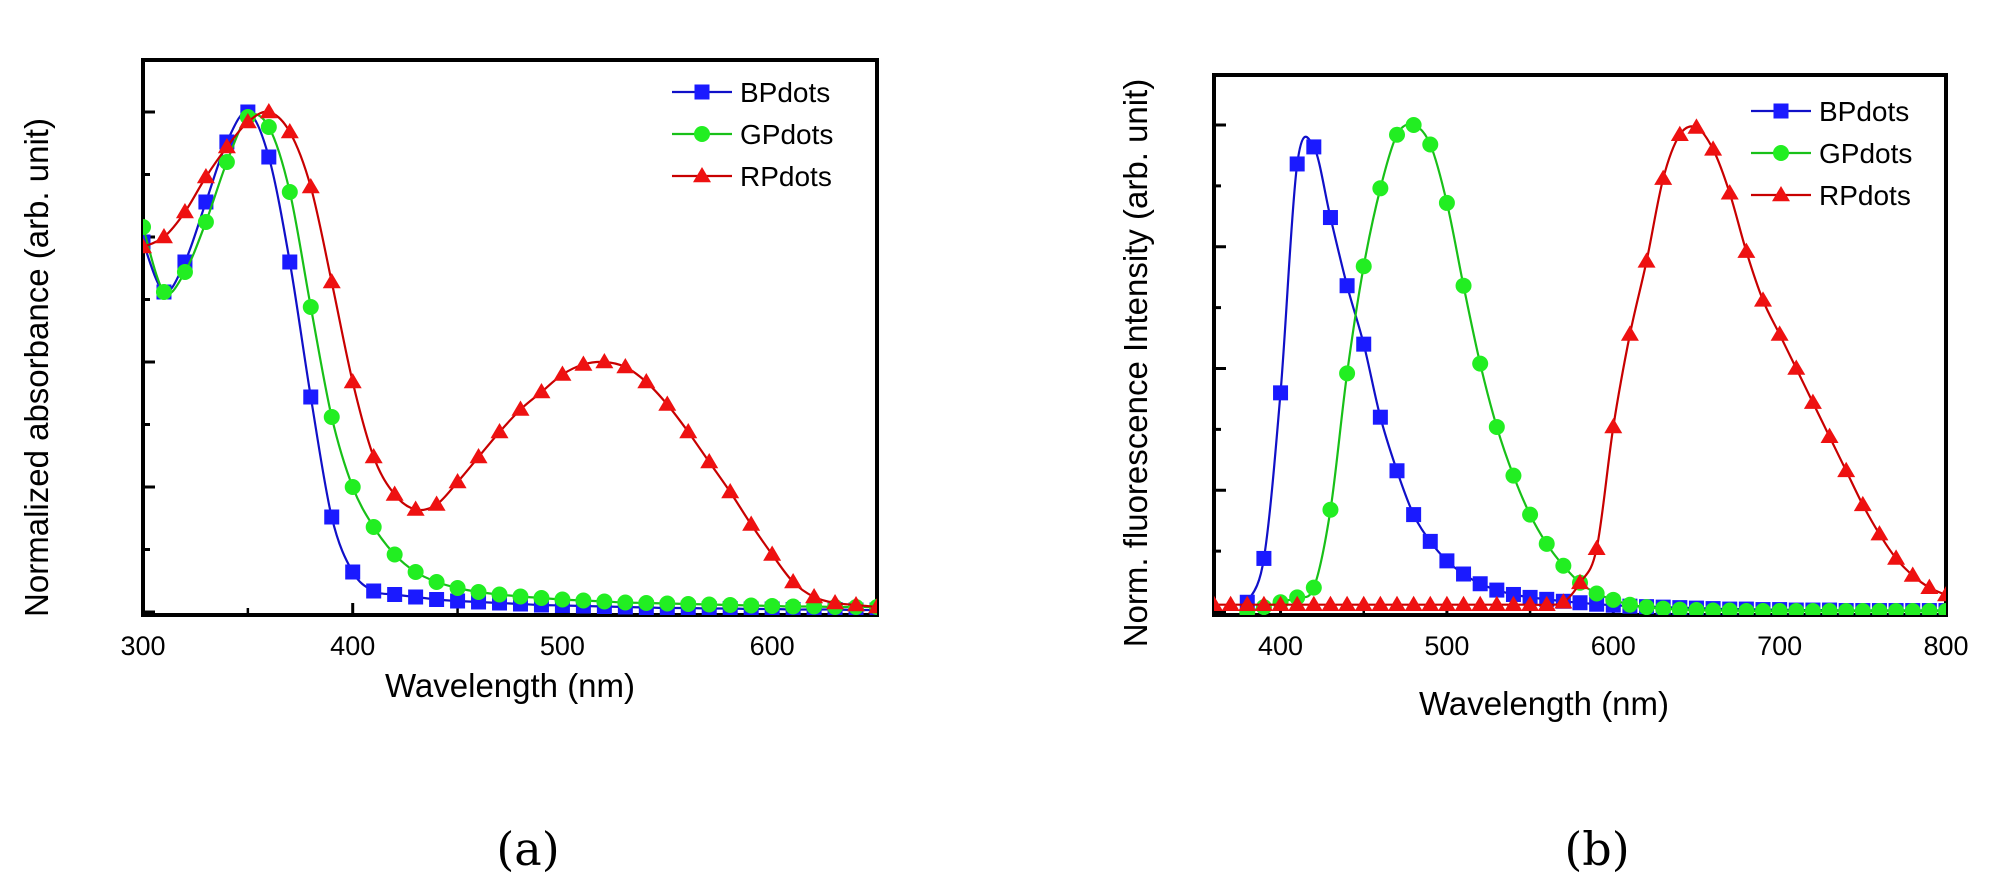 The height and width of the screenshot is (885, 2000). What do you see at coordinates (510, 685) in the screenshot?
I see `x-axis-label: Wavelength (nm)` at bounding box center [510, 685].